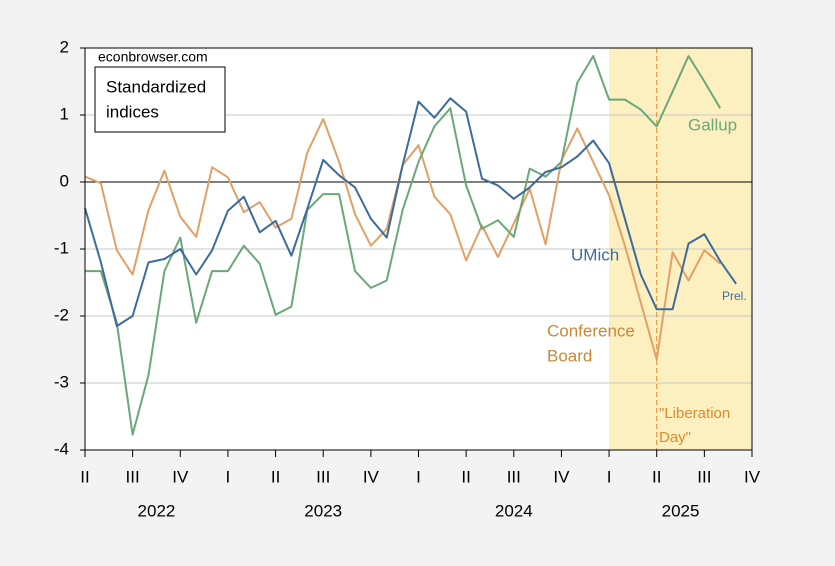 This screenshot has height=566, width=835. What do you see at coordinates (61, 247) in the screenshot?
I see `y-tick-label: -1` at bounding box center [61, 247].